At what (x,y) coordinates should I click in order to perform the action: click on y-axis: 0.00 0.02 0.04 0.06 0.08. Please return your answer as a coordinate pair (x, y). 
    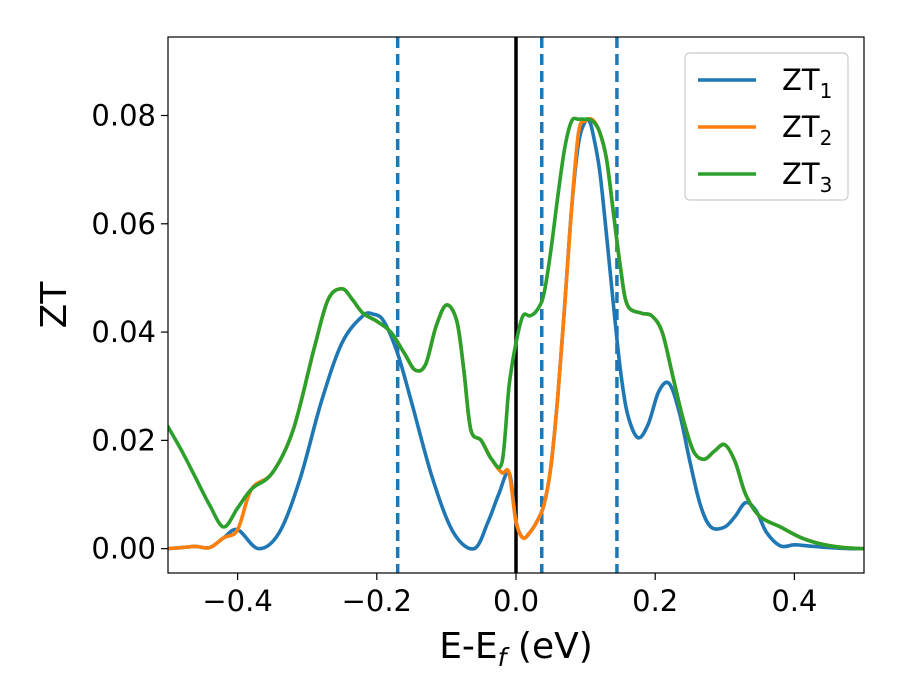
    Looking at the image, I should click on (129, 332).